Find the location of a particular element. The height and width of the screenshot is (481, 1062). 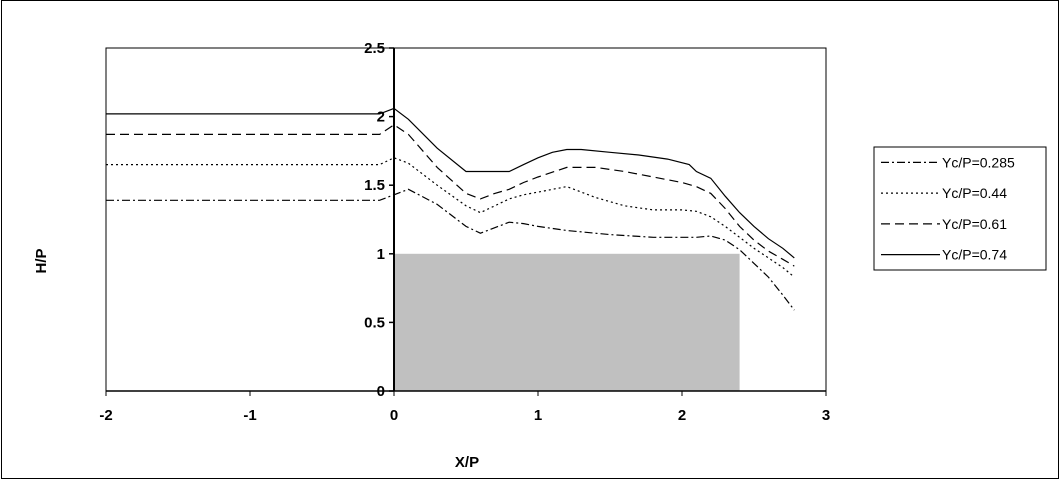

x-tick-label: 0 is located at coordinates (394, 415).